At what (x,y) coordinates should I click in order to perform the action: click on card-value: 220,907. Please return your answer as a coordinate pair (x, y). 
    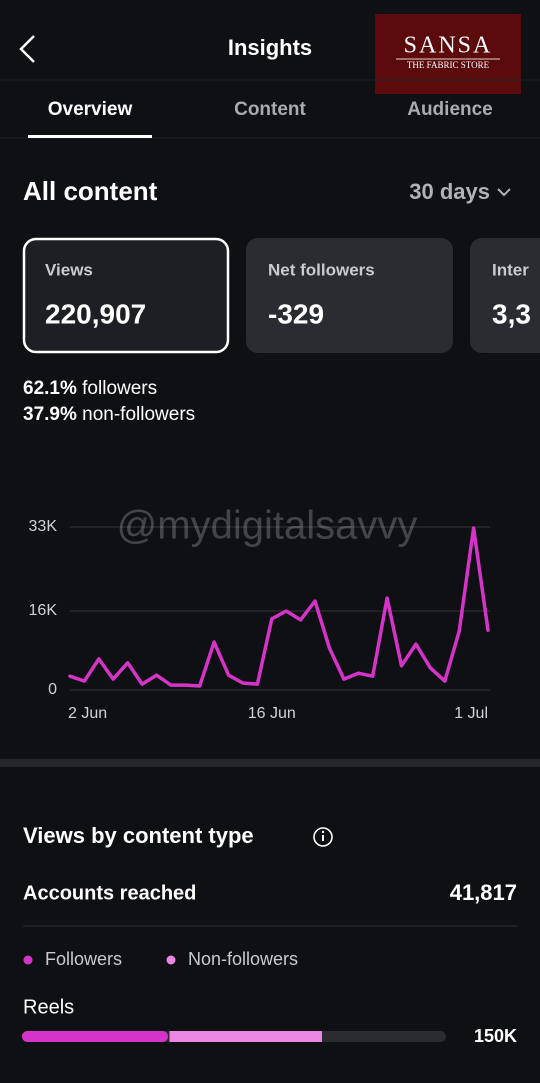
    Looking at the image, I should click on (95, 313).